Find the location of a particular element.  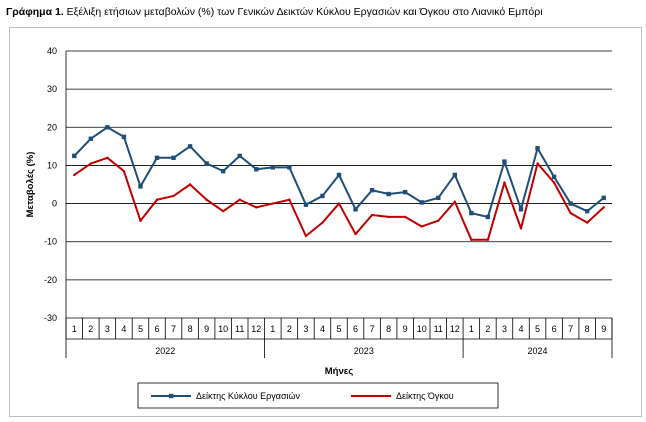

y-tick-label: 10 is located at coordinates (52, 165).